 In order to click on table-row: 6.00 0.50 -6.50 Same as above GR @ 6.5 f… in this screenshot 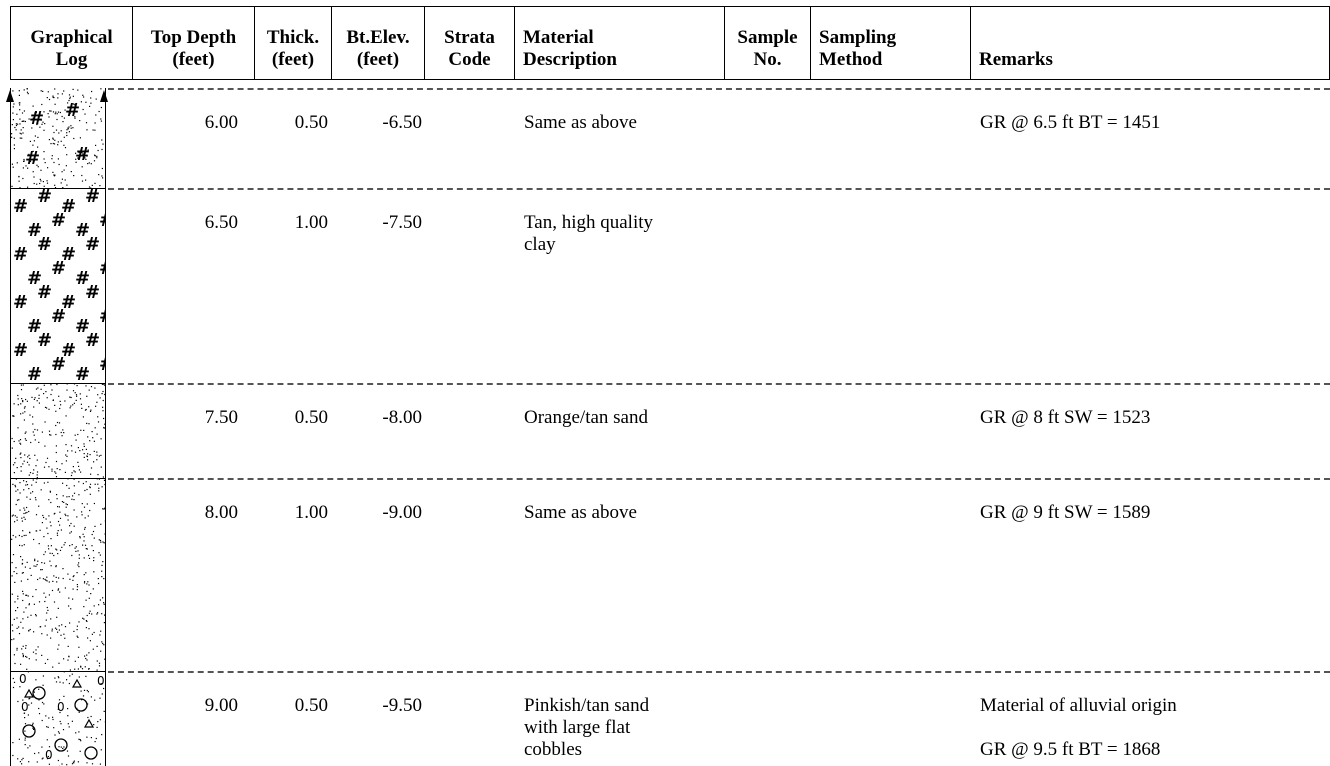, I will do `click(665, 138)`.